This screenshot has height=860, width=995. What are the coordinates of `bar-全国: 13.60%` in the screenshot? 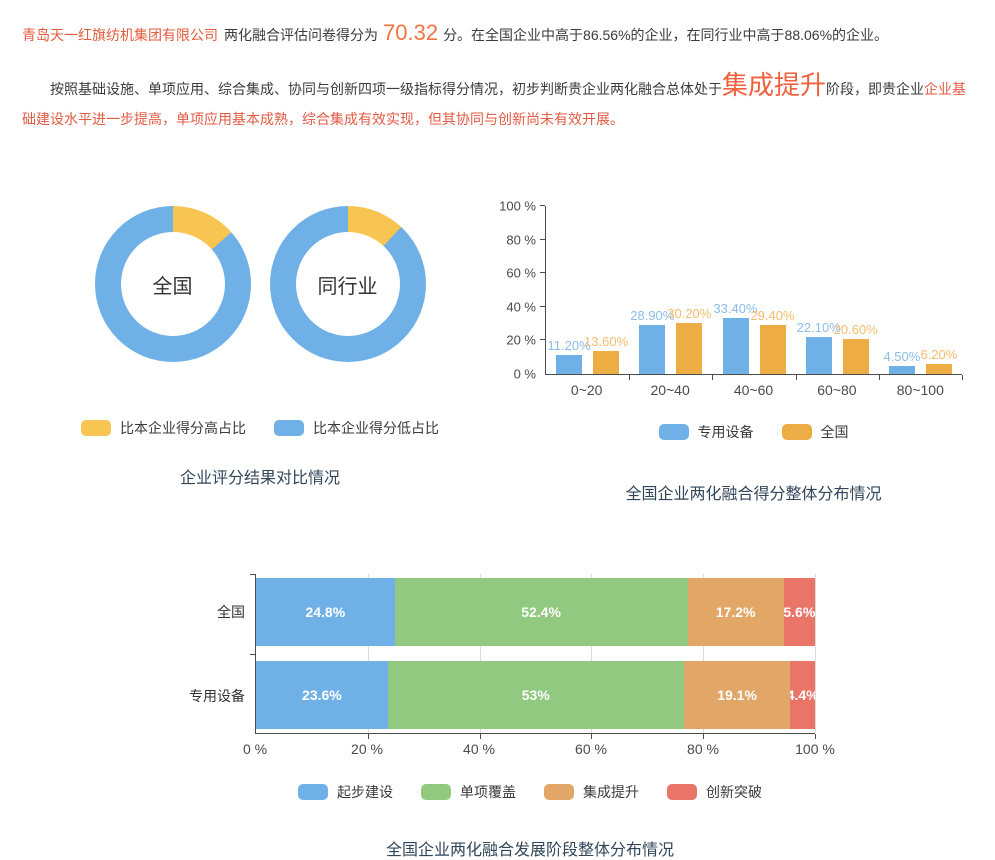 It's located at (606, 354).